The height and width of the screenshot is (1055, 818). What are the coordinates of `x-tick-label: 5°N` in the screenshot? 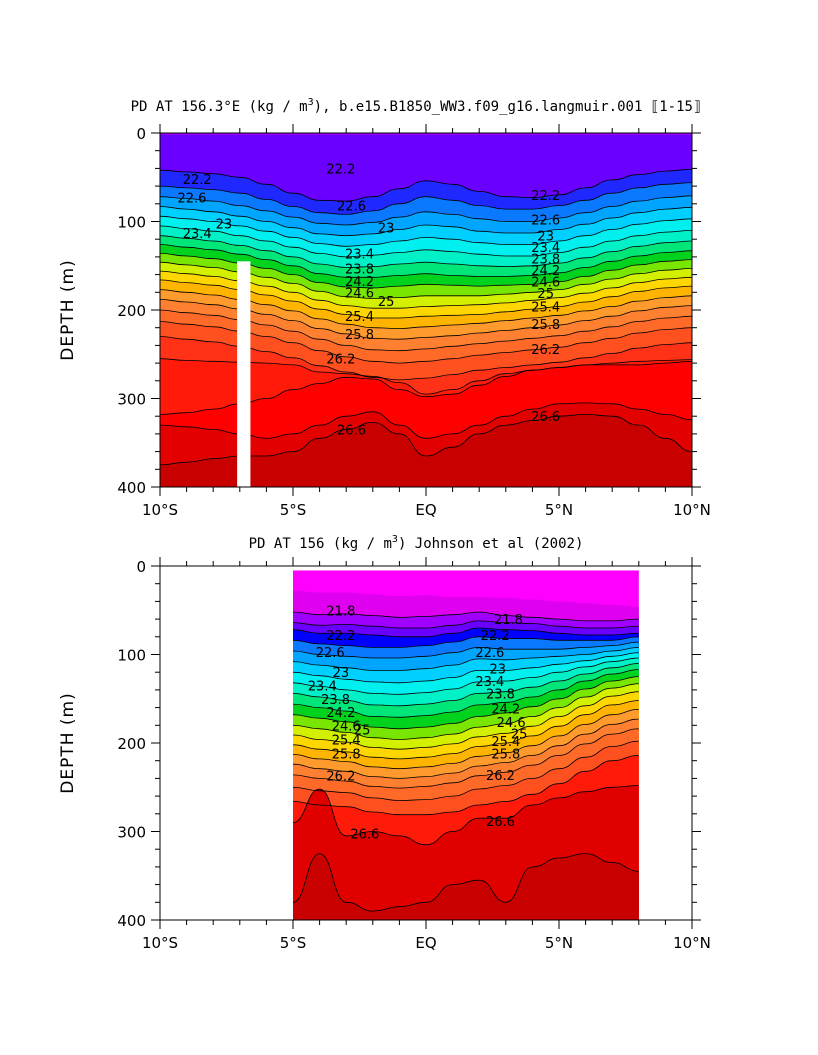 It's located at (559, 510).